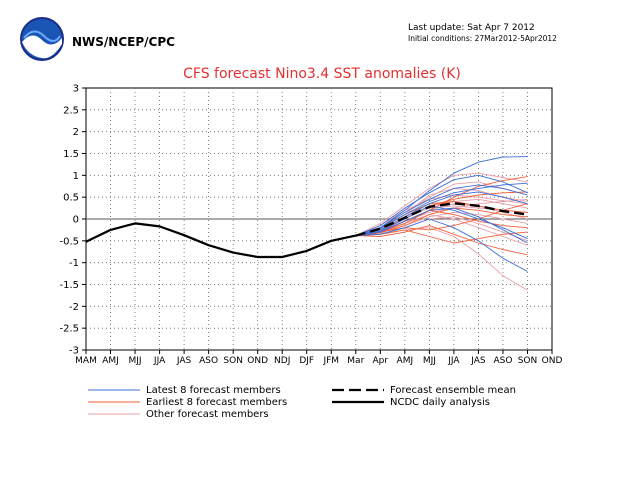  I want to click on y-tick-label: 0.5, so click(71, 198).